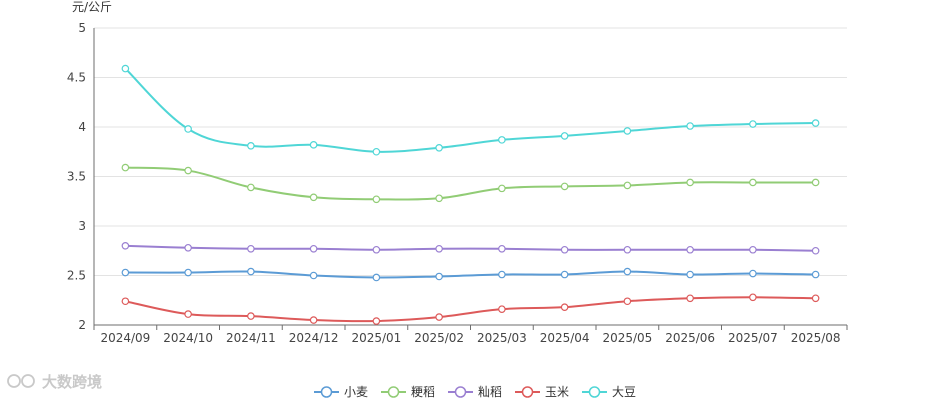  I want to click on y-tick-label: 2, so click(82, 325).